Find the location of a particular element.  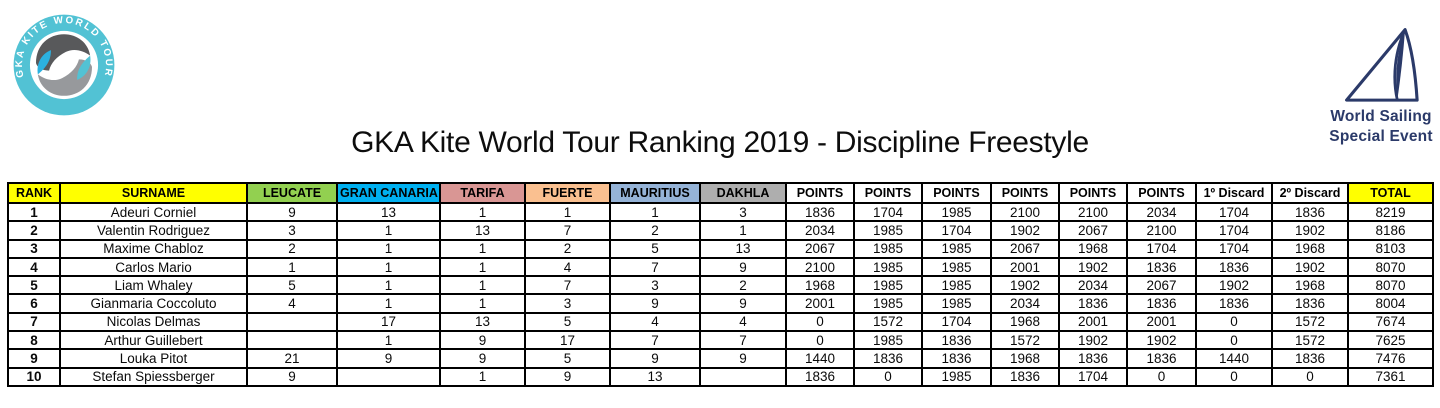

column-header-dakhla-7: DAKHLA is located at coordinates (743, 193).